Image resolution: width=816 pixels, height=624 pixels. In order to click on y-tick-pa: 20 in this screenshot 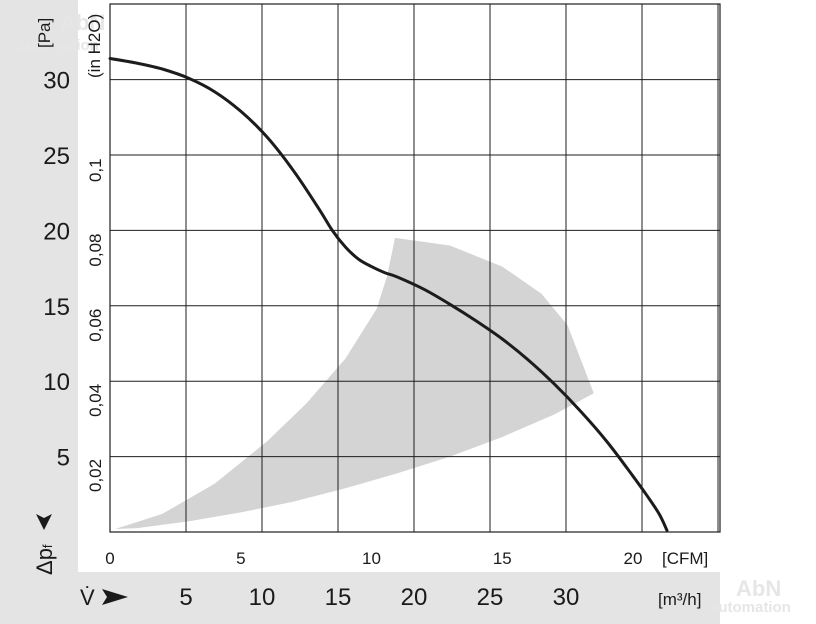, I will do `click(56, 231)`.